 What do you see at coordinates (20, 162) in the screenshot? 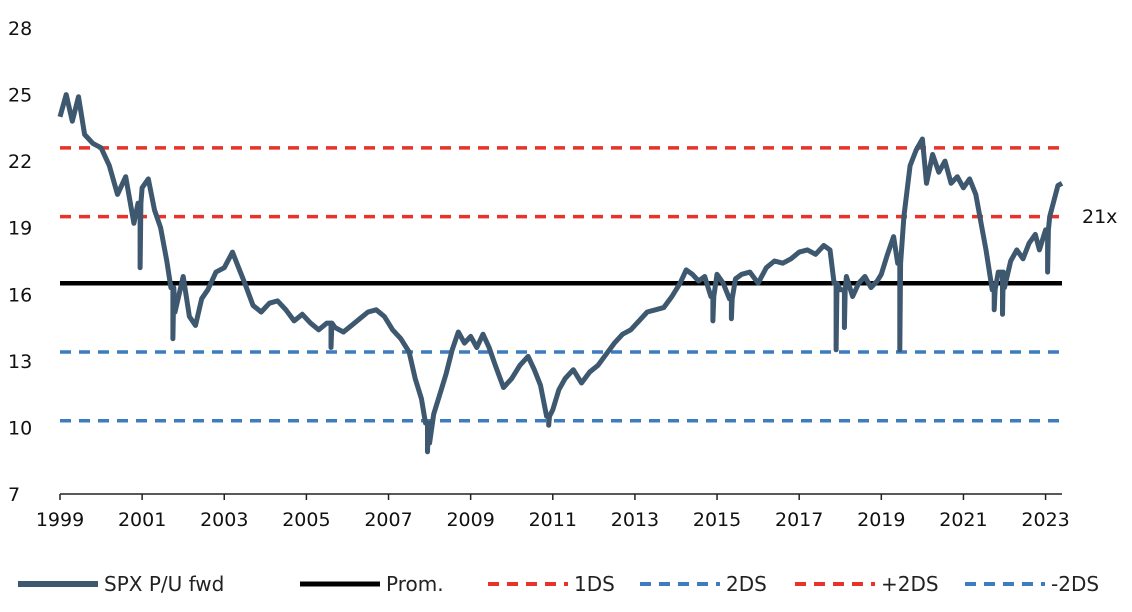
I see `y-tick-label: 22` at bounding box center [20, 162].